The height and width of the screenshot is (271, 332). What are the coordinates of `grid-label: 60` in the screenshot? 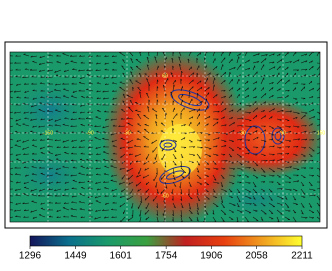 It's located at (165, 76).